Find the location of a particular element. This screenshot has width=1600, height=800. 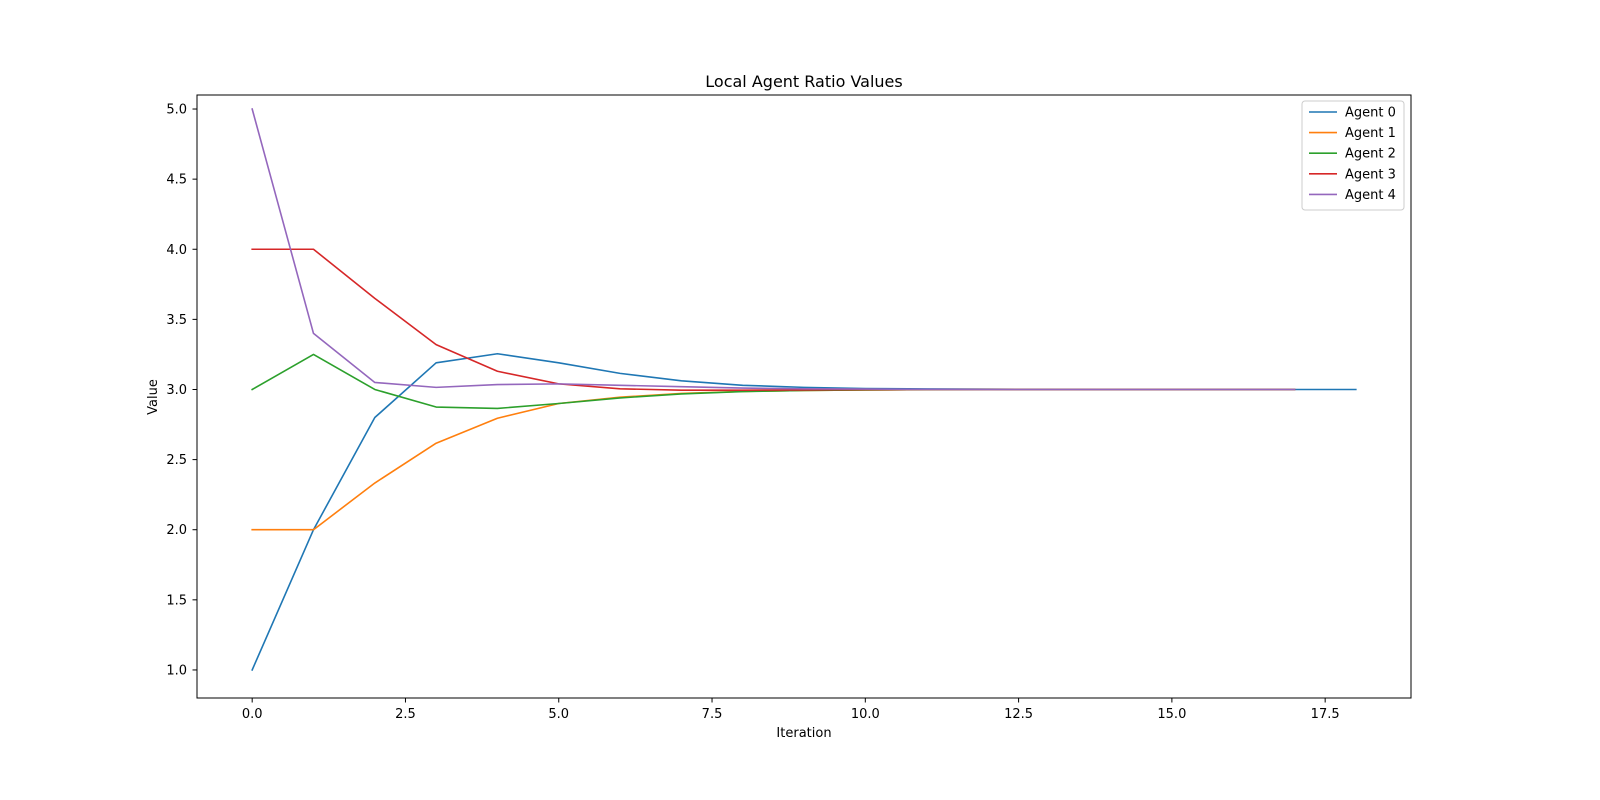

y-axis-label: Value is located at coordinates (153, 397).